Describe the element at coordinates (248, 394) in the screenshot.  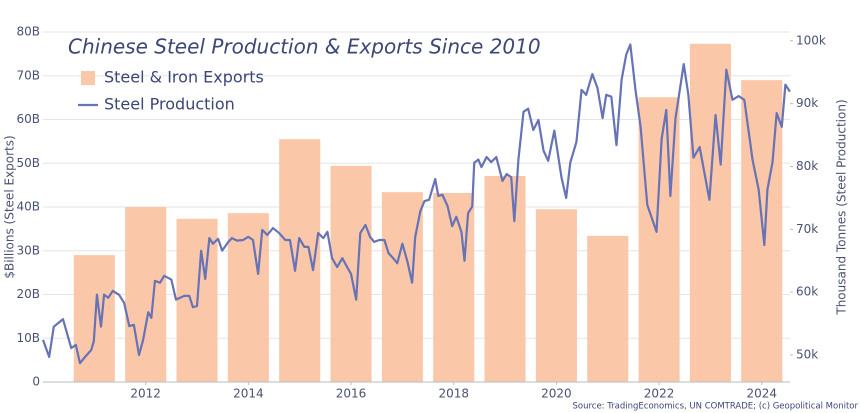
I see `x-tick-label: 2014` at that location.